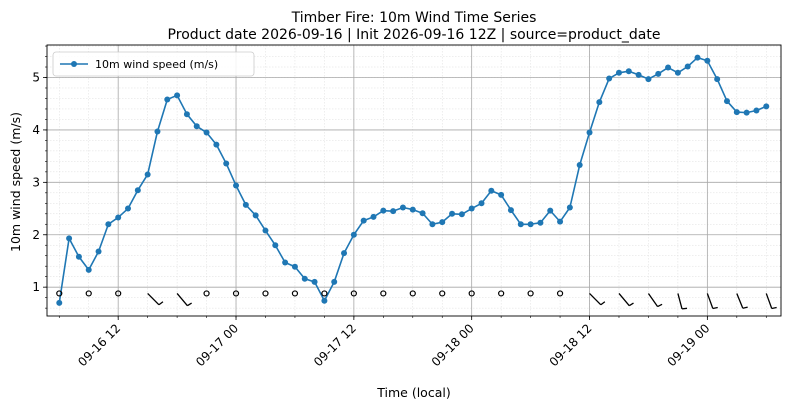  What do you see at coordinates (335, 345) in the screenshot?
I see `x-tick-label: 09-17 12` at bounding box center [335, 345].